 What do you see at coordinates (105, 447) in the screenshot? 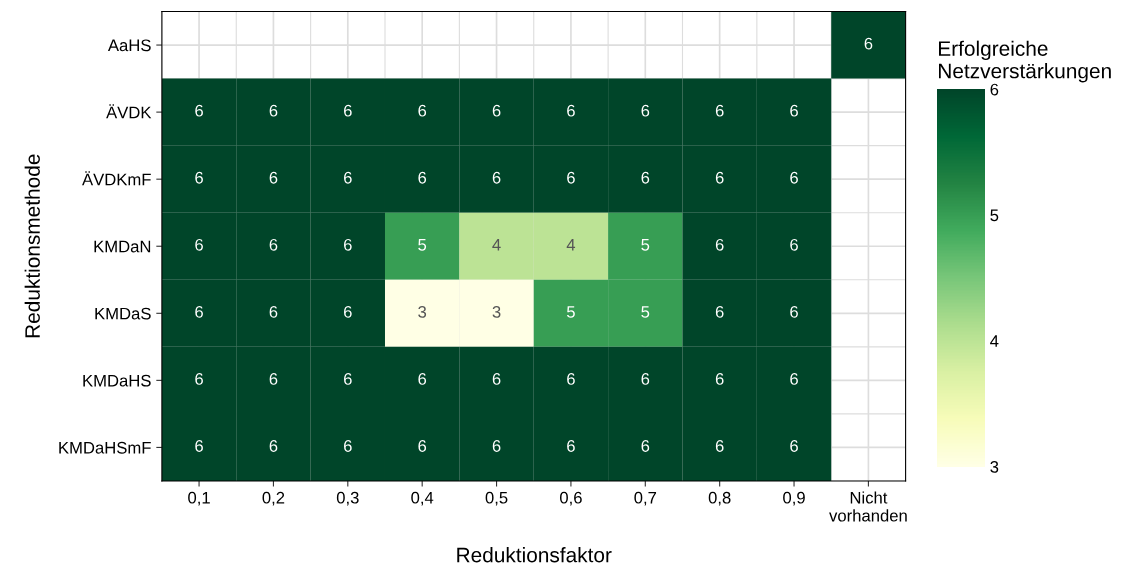
I see `y-tick-label: KMDaHSmF` at bounding box center [105, 447].